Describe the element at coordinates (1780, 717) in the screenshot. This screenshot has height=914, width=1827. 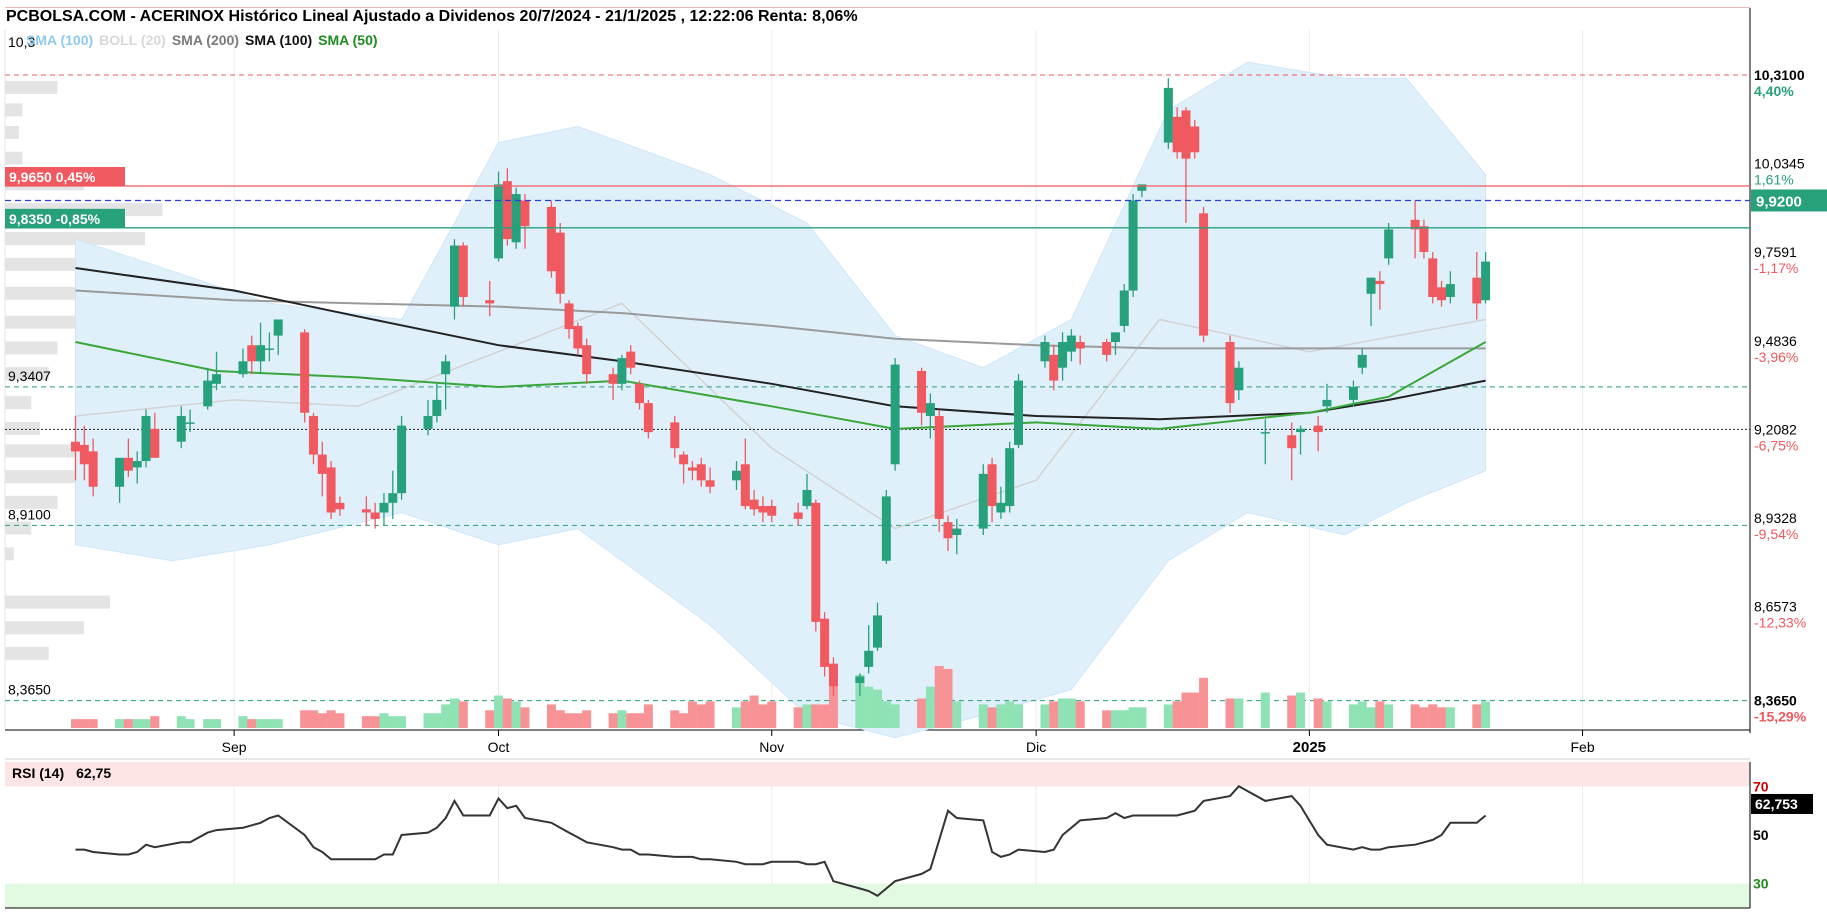
I see `y-tick-pct: -15,29%` at that location.